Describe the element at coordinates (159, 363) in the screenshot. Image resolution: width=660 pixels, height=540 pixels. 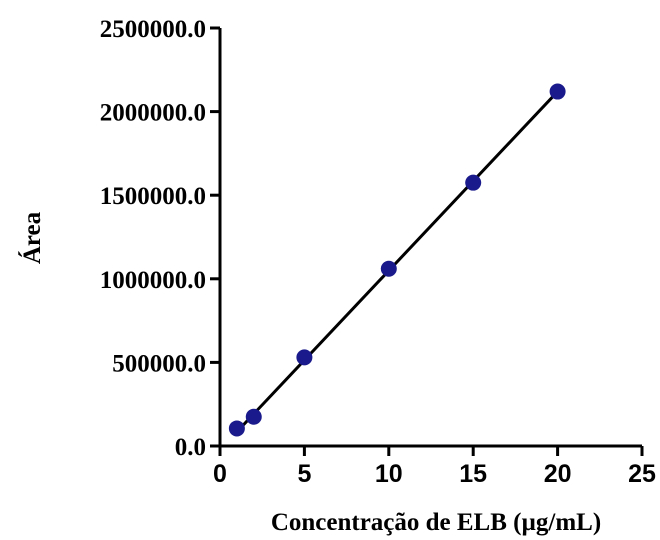
I see `y-tick-label: 500000.0` at that location.